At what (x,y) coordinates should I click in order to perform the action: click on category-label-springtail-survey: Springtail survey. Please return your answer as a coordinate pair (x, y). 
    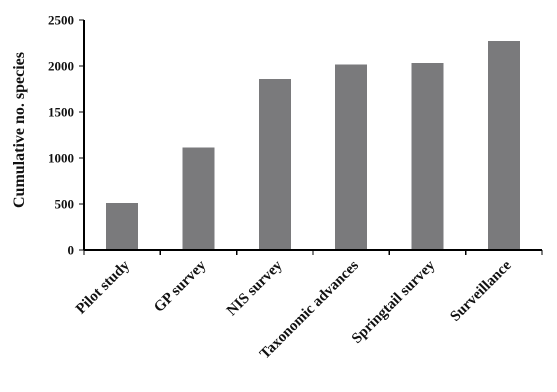
    Looking at the image, I should click on (394, 302).